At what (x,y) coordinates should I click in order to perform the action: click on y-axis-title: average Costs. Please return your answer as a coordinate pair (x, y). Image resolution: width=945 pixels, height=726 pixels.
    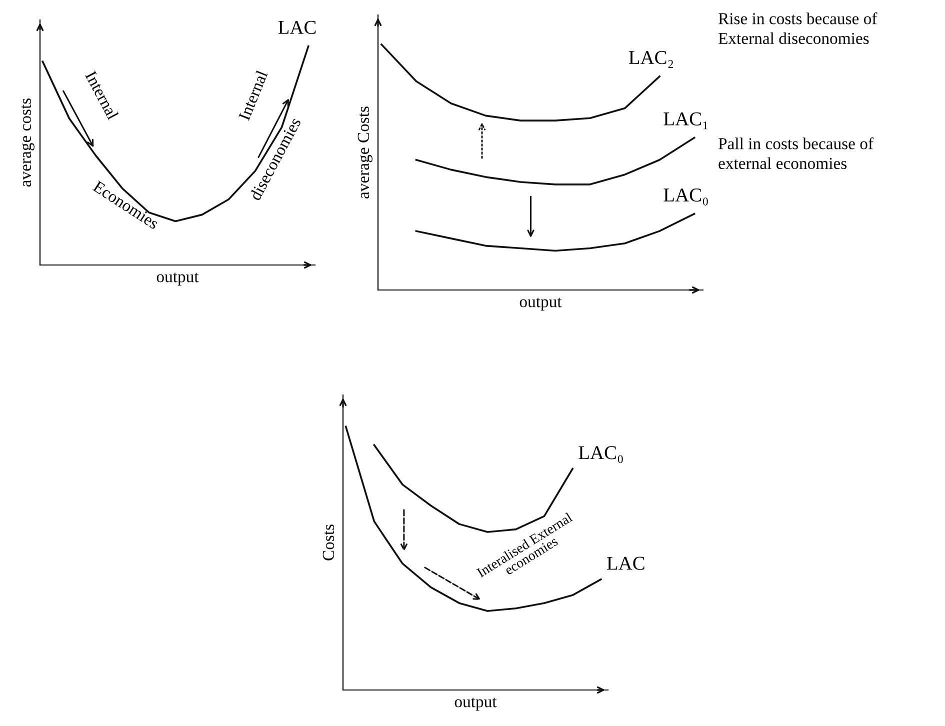
    Looking at the image, I should click on (365, 152).